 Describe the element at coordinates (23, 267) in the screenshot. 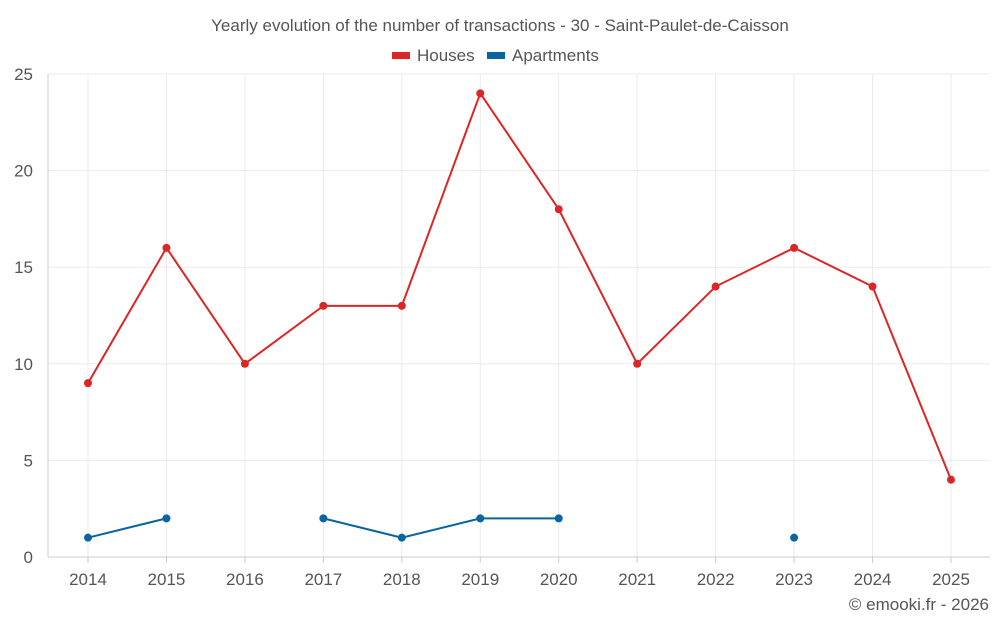

I see `y-tick-label: 15` at that location.